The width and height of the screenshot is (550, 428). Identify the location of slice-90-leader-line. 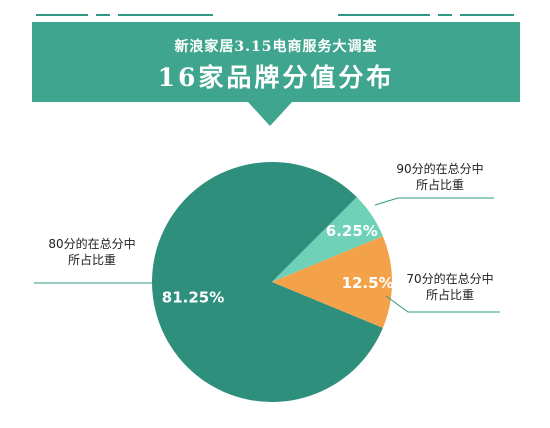
(434, 201).